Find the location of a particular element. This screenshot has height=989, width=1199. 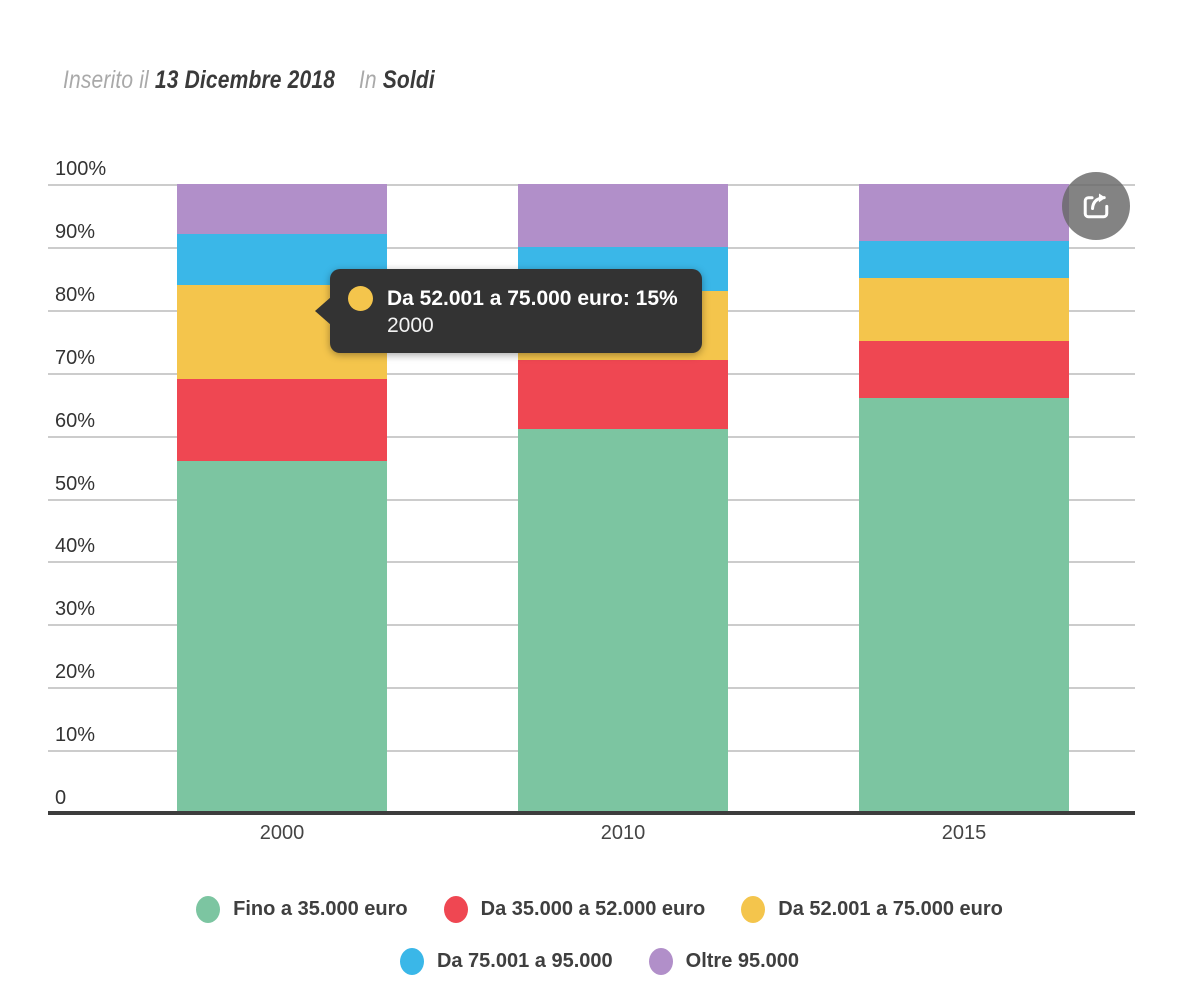

legend-item: Da 35.000 a 52.000 euro is located at coordinates (574, 909).